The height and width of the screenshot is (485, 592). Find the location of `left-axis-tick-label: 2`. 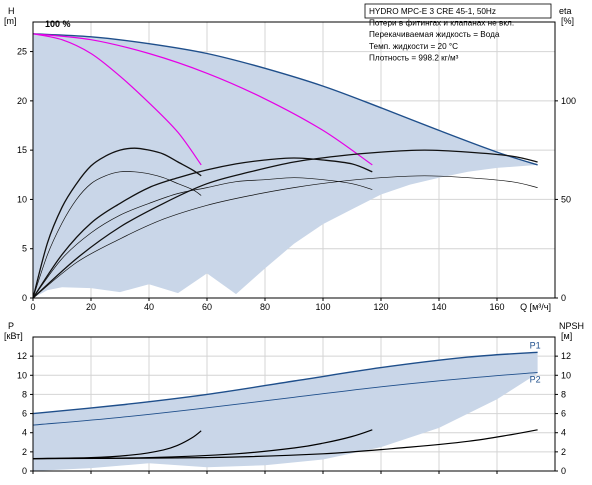

left-axis-tick-label: 2 is located at coordinates (24, 452).